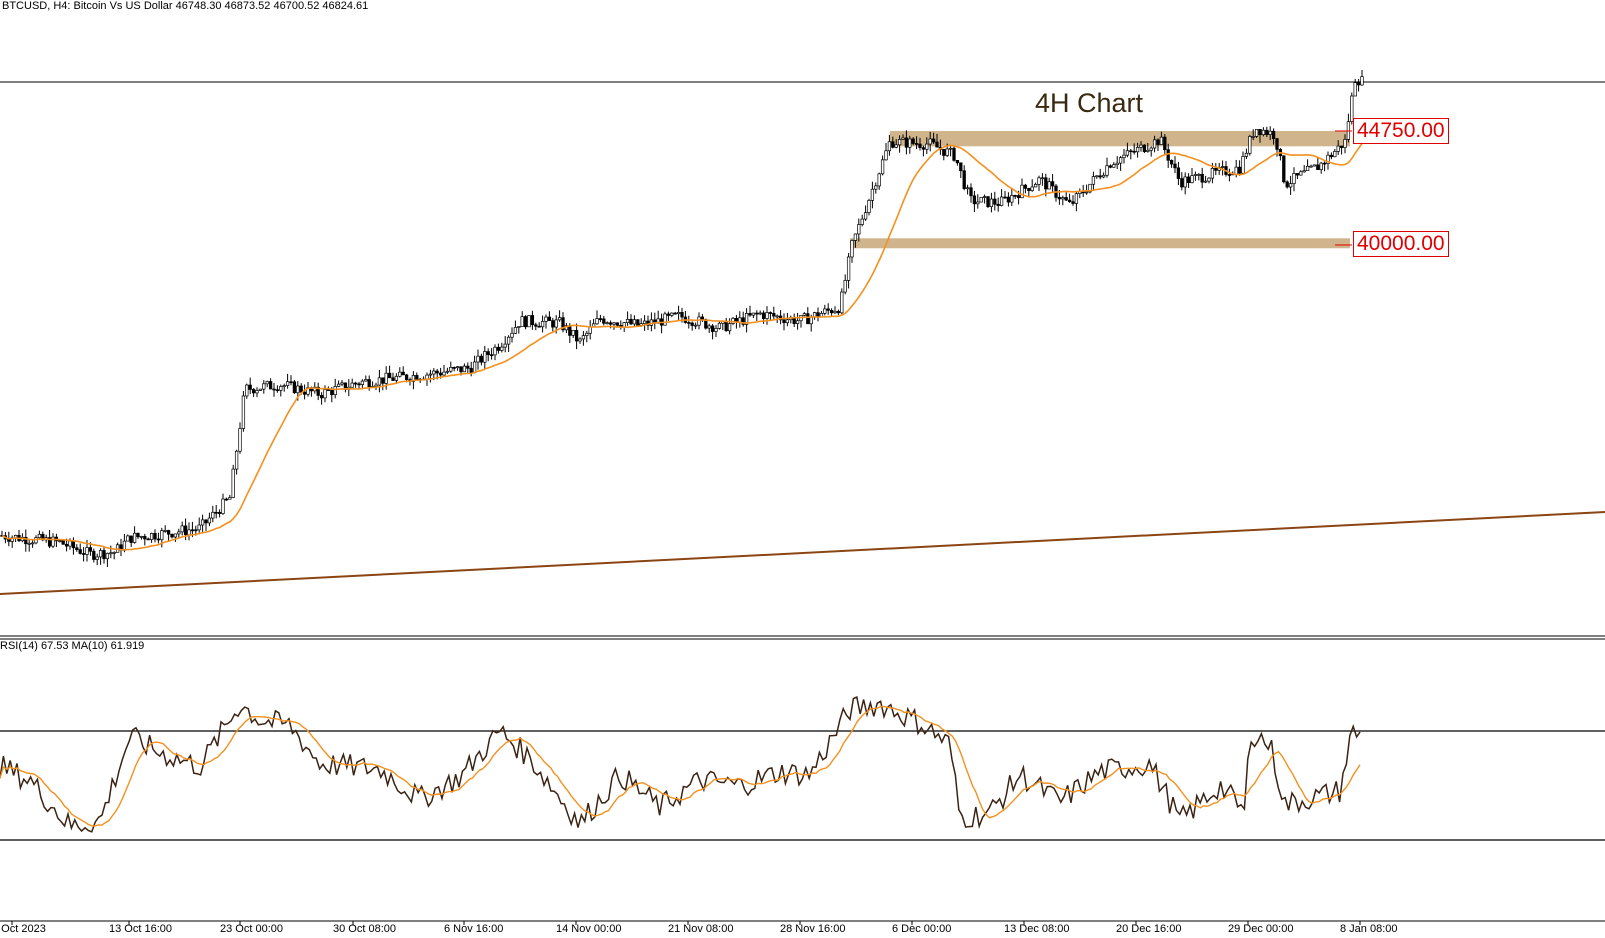 The width and height of the screenshot is (1605, 938). Describe the element at coordinates (701, 929) in the screenshot. I see `x-tick-label: 21 Nov 08:00` at that location.